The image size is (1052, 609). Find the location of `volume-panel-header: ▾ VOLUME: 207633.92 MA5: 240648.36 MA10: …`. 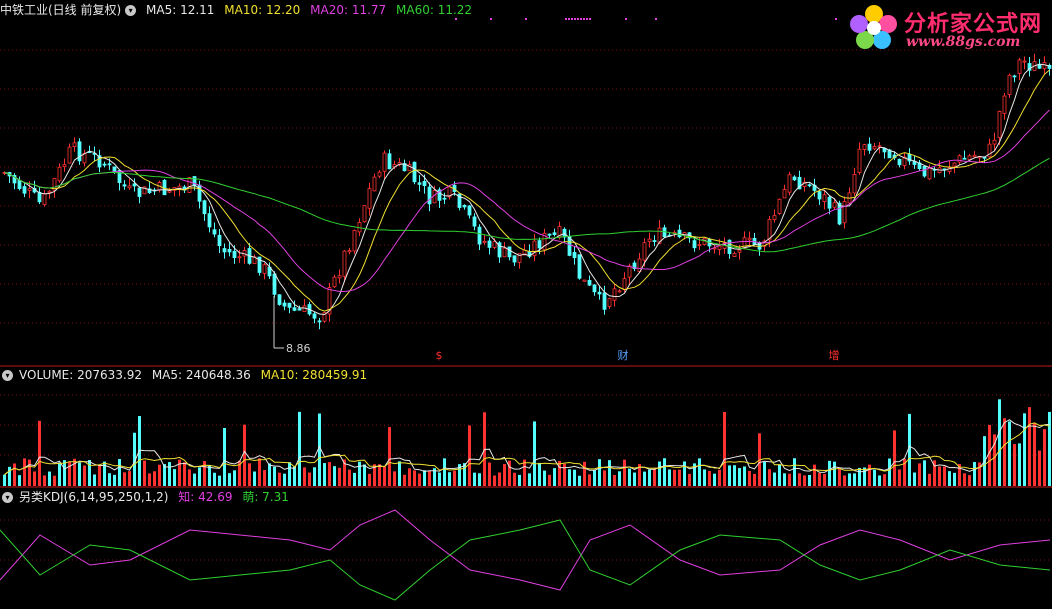

volume-panel-header: ▾ VOLUME: 207633.92 MA5: 240648.36 MA10: … is located at coordinates (186, 375).